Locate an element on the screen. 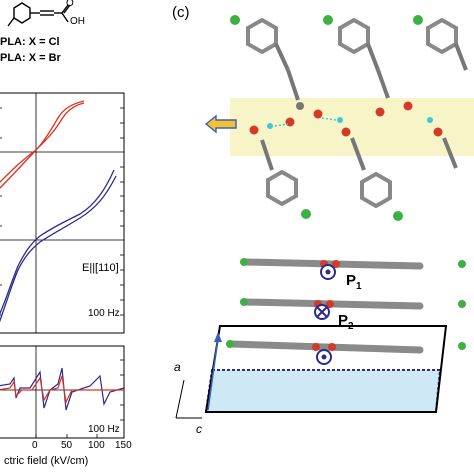  hydrogen-bond-band is located at coordinates (352, 127).